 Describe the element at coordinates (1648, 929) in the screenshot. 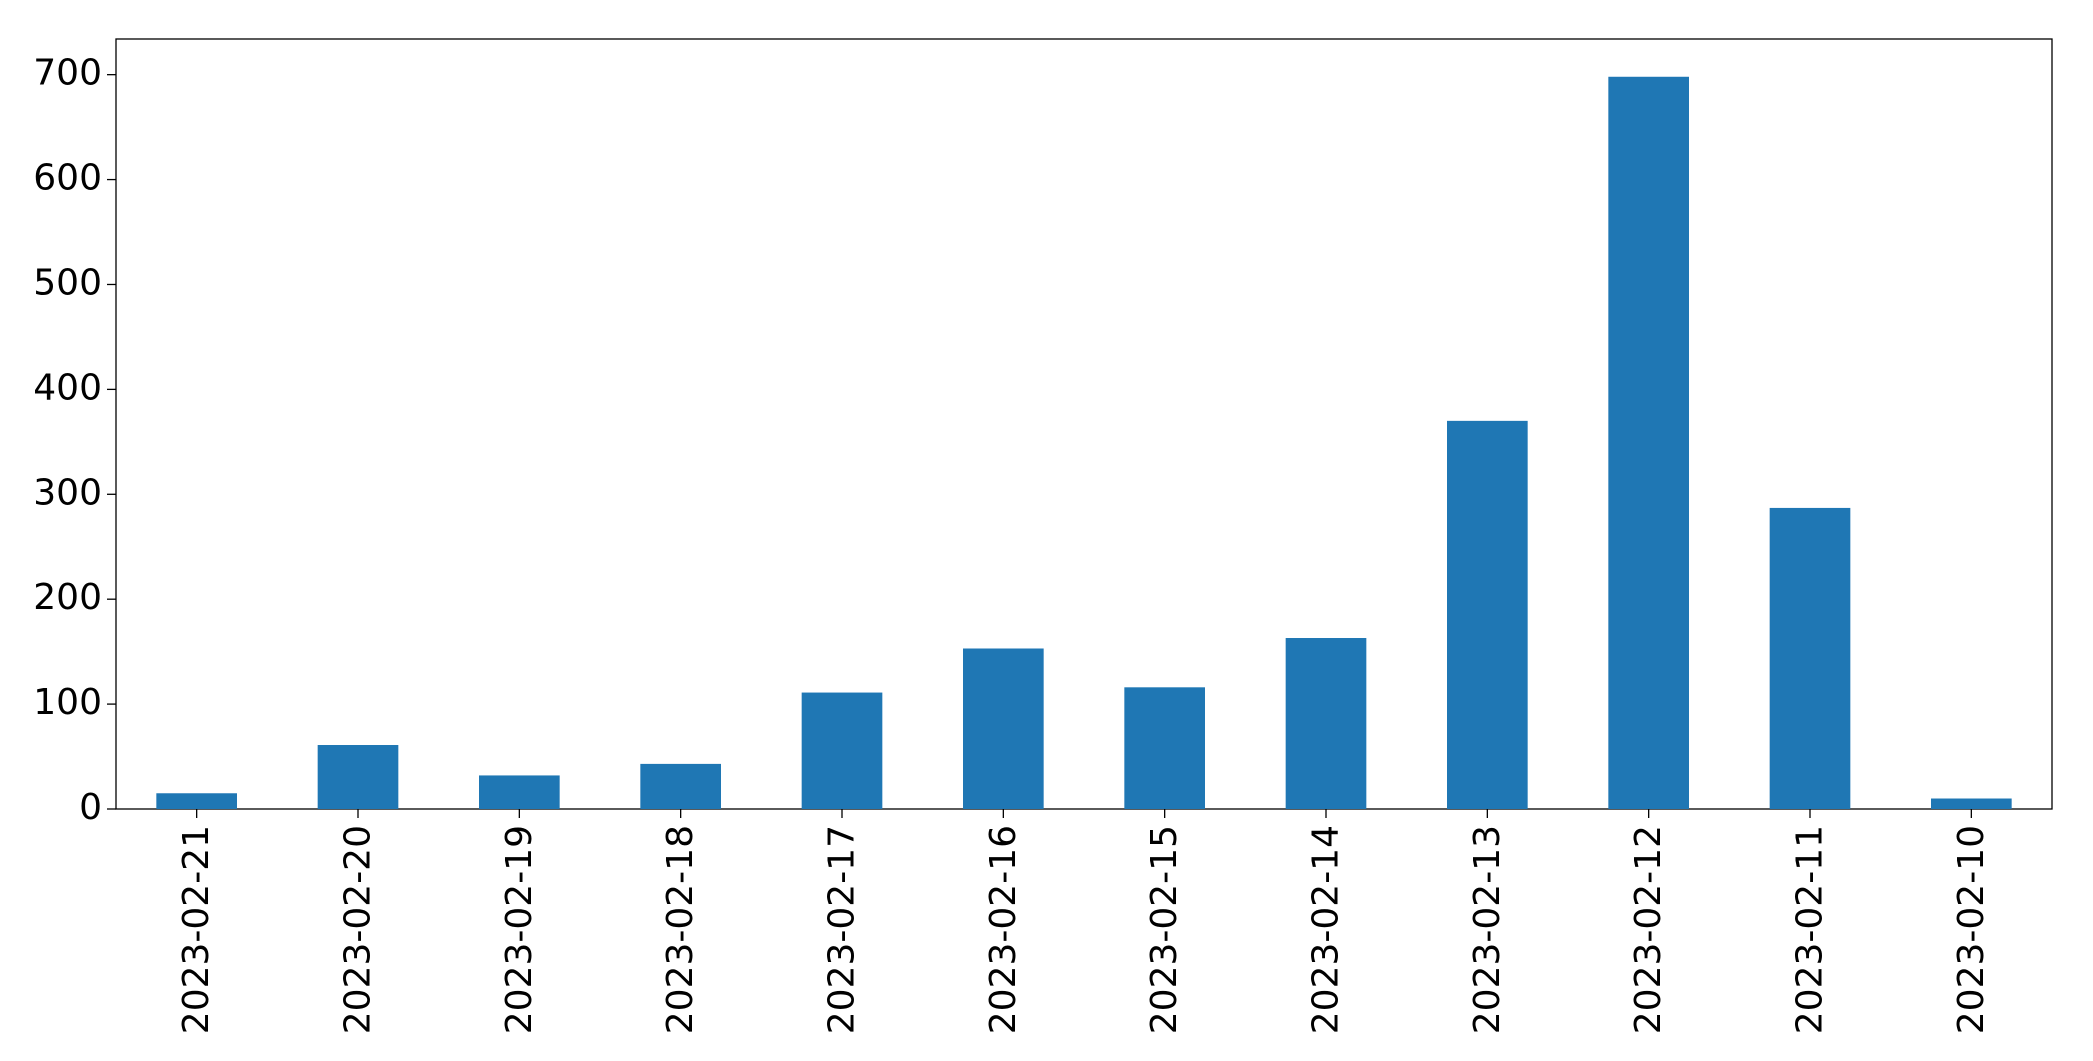

I see `x-tick-label: 2023-02-12` at that location.